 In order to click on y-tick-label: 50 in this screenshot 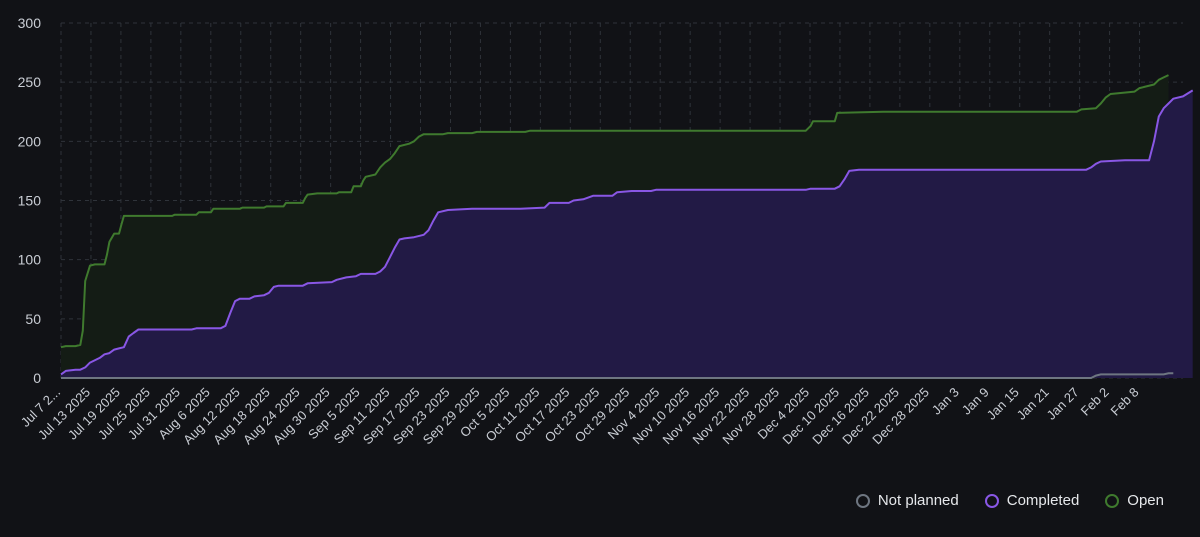, I will do `click(33, 319)`.